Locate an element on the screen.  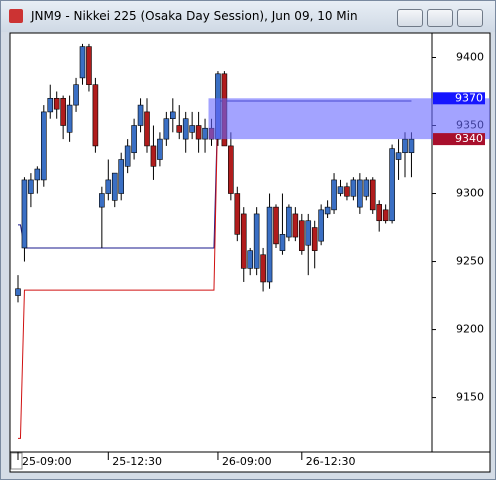
price-band is located at coordinates (349, 119).